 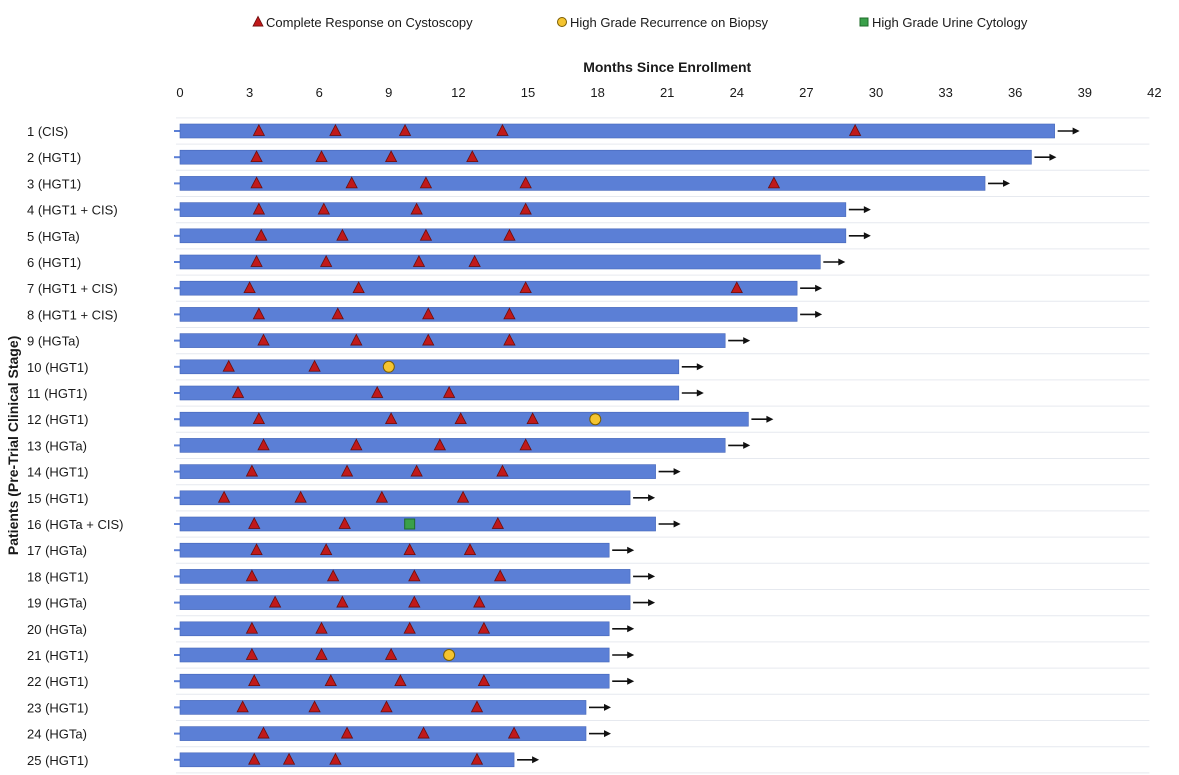 What do you see at coordinates (75, 524) in the screenshot?
I see `patient-label: 16 (HGTa + CIS)` at bounding box center [75, 524].